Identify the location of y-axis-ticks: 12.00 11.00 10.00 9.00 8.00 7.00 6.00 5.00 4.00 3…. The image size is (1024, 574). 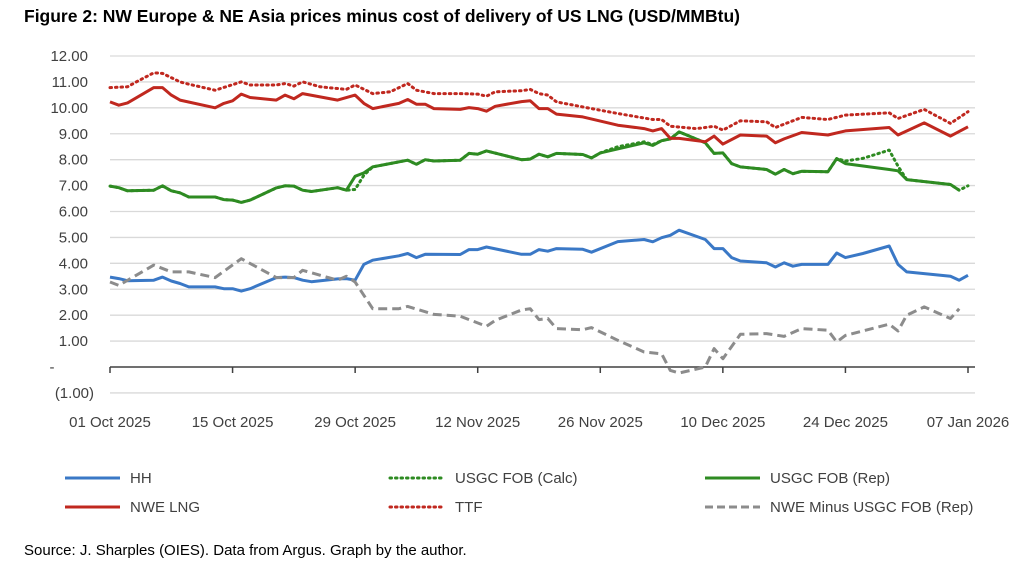
(72, 225).